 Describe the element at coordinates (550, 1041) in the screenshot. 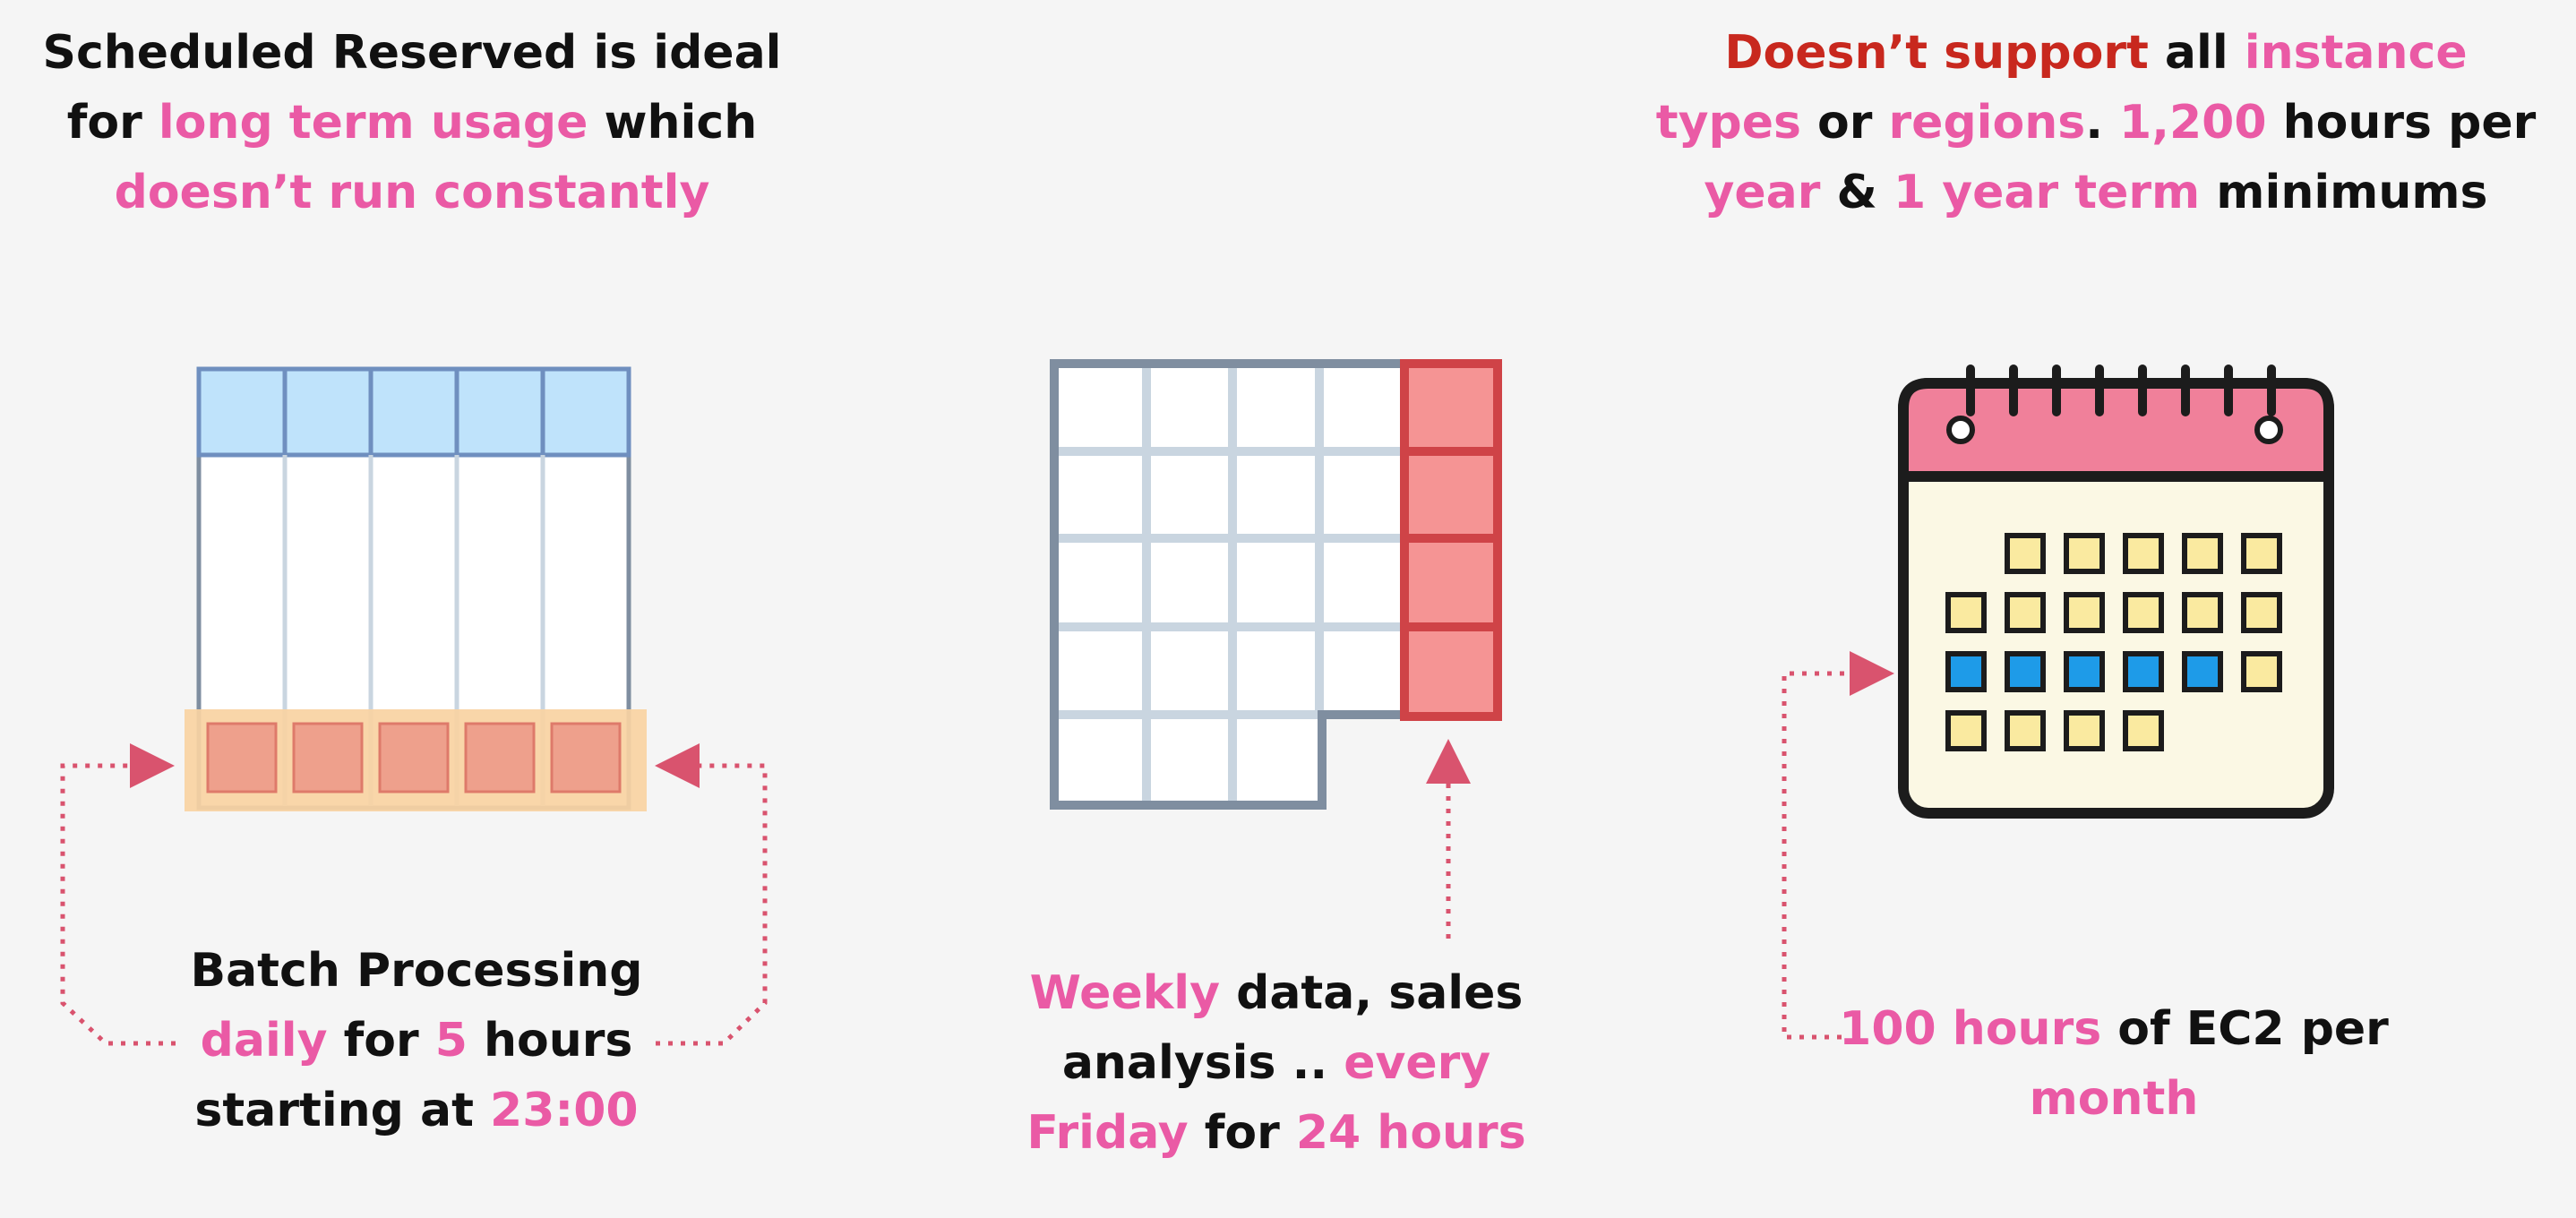

I see `text-run: hours` at that location.